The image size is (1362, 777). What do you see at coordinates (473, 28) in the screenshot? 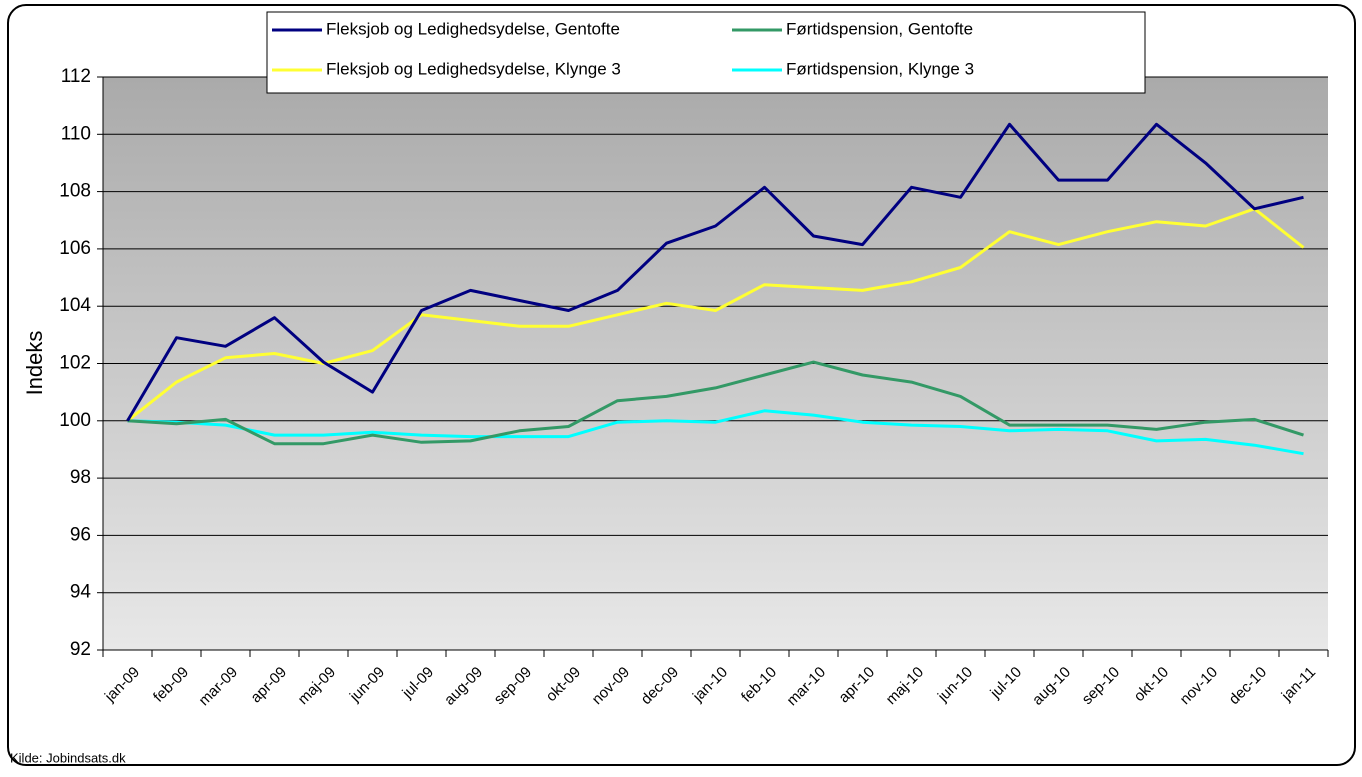
I see `legend-label: Fleksjob og Ledighedsydelse, Gentofte` at bounding box center [473, 28].